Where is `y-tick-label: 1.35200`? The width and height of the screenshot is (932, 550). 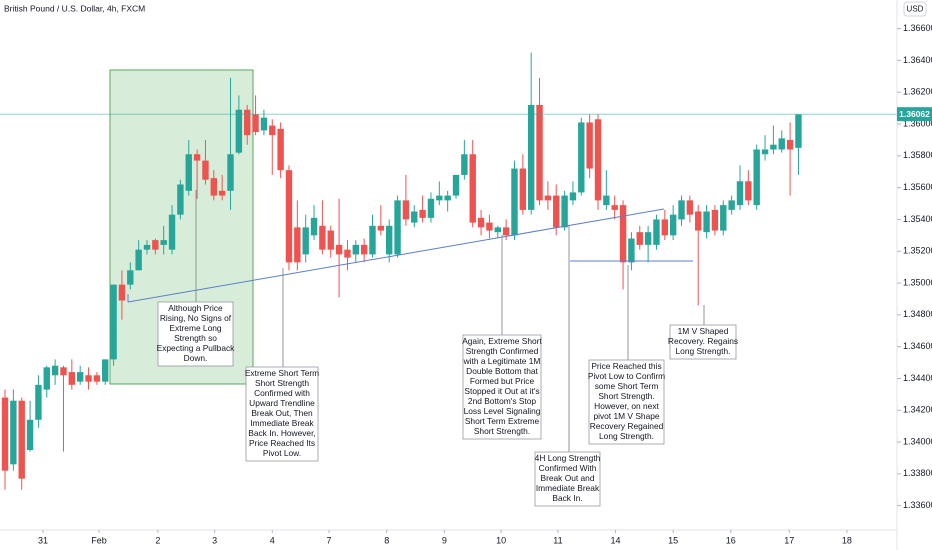
y-tick-label: 1.35200 is located at coordinates (917, 251).